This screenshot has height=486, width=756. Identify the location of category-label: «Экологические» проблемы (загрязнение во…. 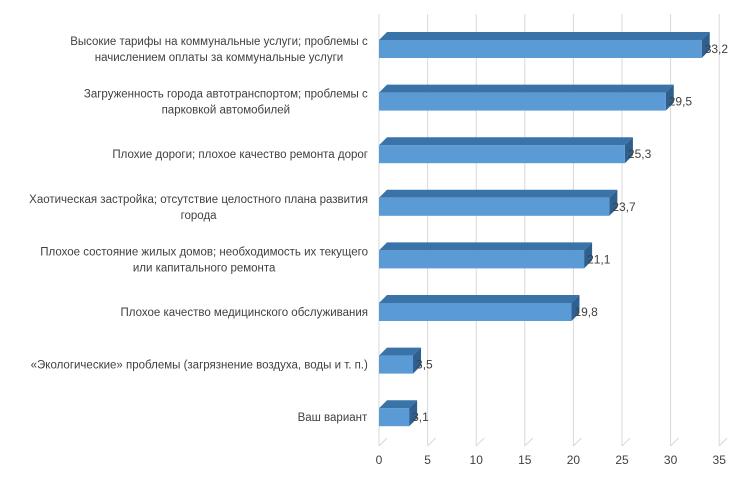
(199, 366).